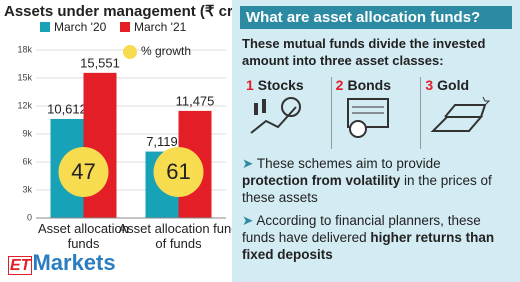 The height and width of the screenshot is (282, 520). What do you see at coordinates (175, 236) in the screenshot?
I see `x-tick-label: Asset allocation fund of funds` at bounding box center [175, 236].